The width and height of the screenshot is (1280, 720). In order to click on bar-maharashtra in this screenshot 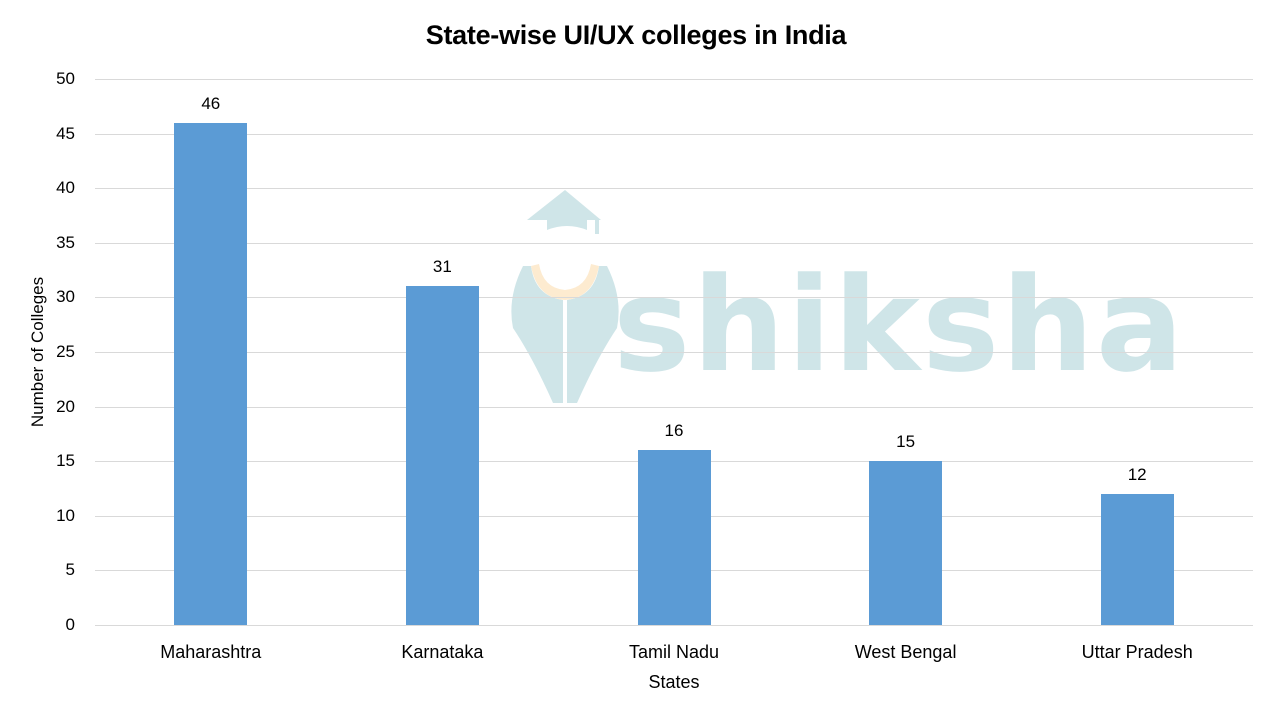, I will do `click(211, 373)`.